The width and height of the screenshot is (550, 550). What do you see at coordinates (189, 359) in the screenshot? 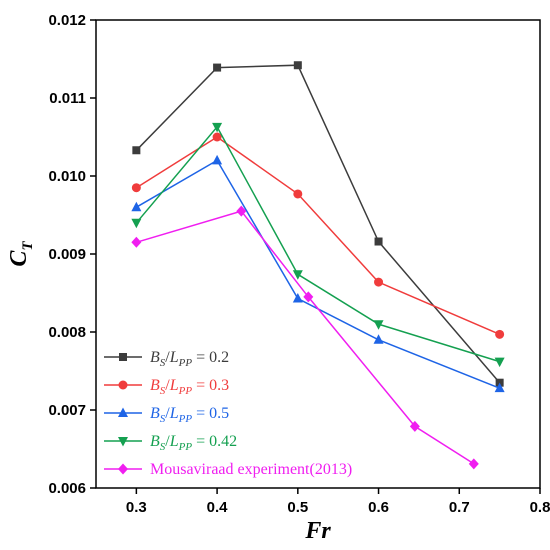
I see `legend-label-1: BS/LPP = 0.2` at bounding box center [189, 359].